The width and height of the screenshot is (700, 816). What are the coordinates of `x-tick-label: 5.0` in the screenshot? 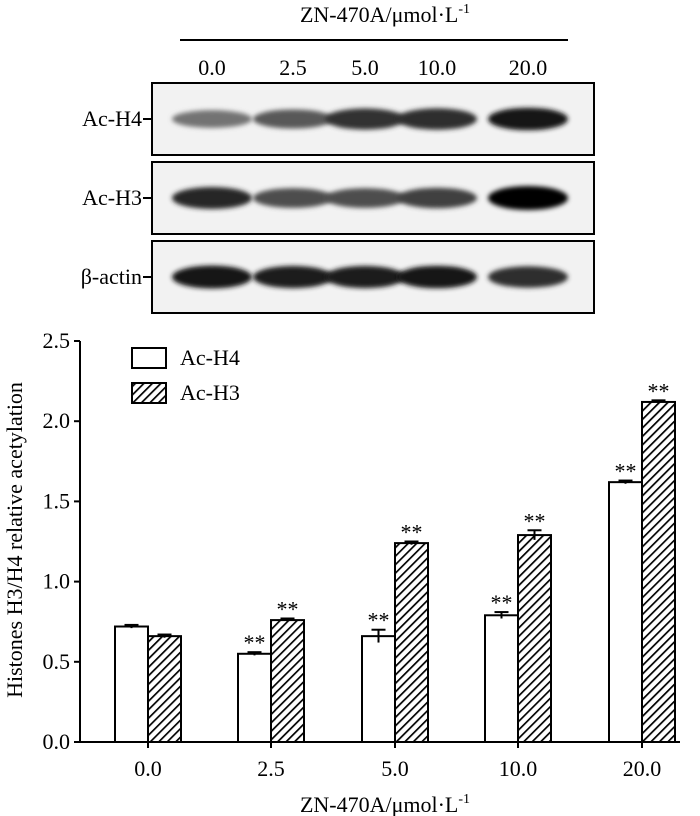 It's located at (395, 768).